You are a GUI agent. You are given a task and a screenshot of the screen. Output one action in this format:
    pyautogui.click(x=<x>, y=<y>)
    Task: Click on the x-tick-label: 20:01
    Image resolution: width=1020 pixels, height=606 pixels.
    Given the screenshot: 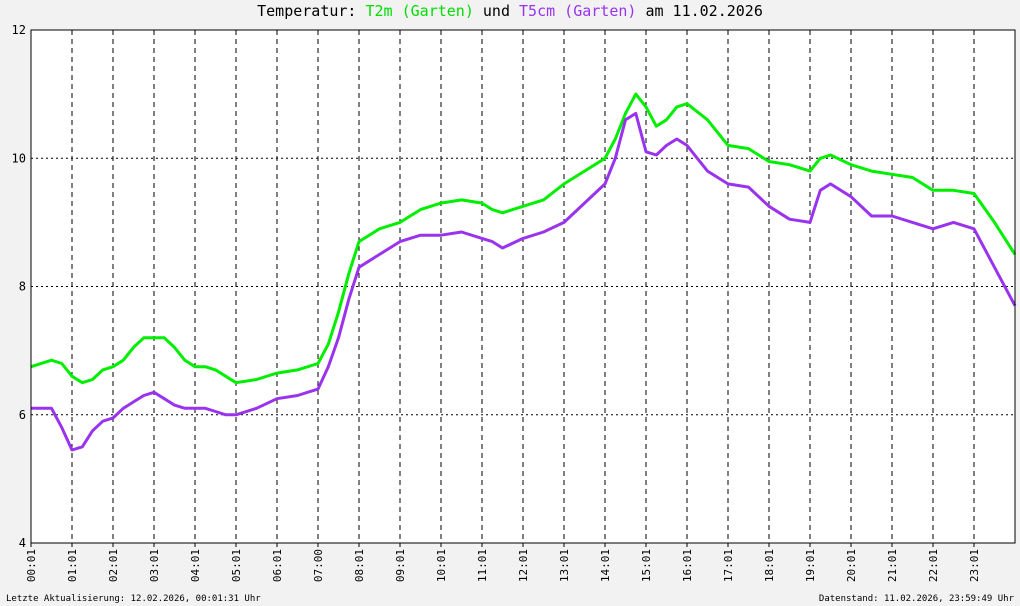 What is the action you would take?
    pyautogui.click(x=851, y=565)
    